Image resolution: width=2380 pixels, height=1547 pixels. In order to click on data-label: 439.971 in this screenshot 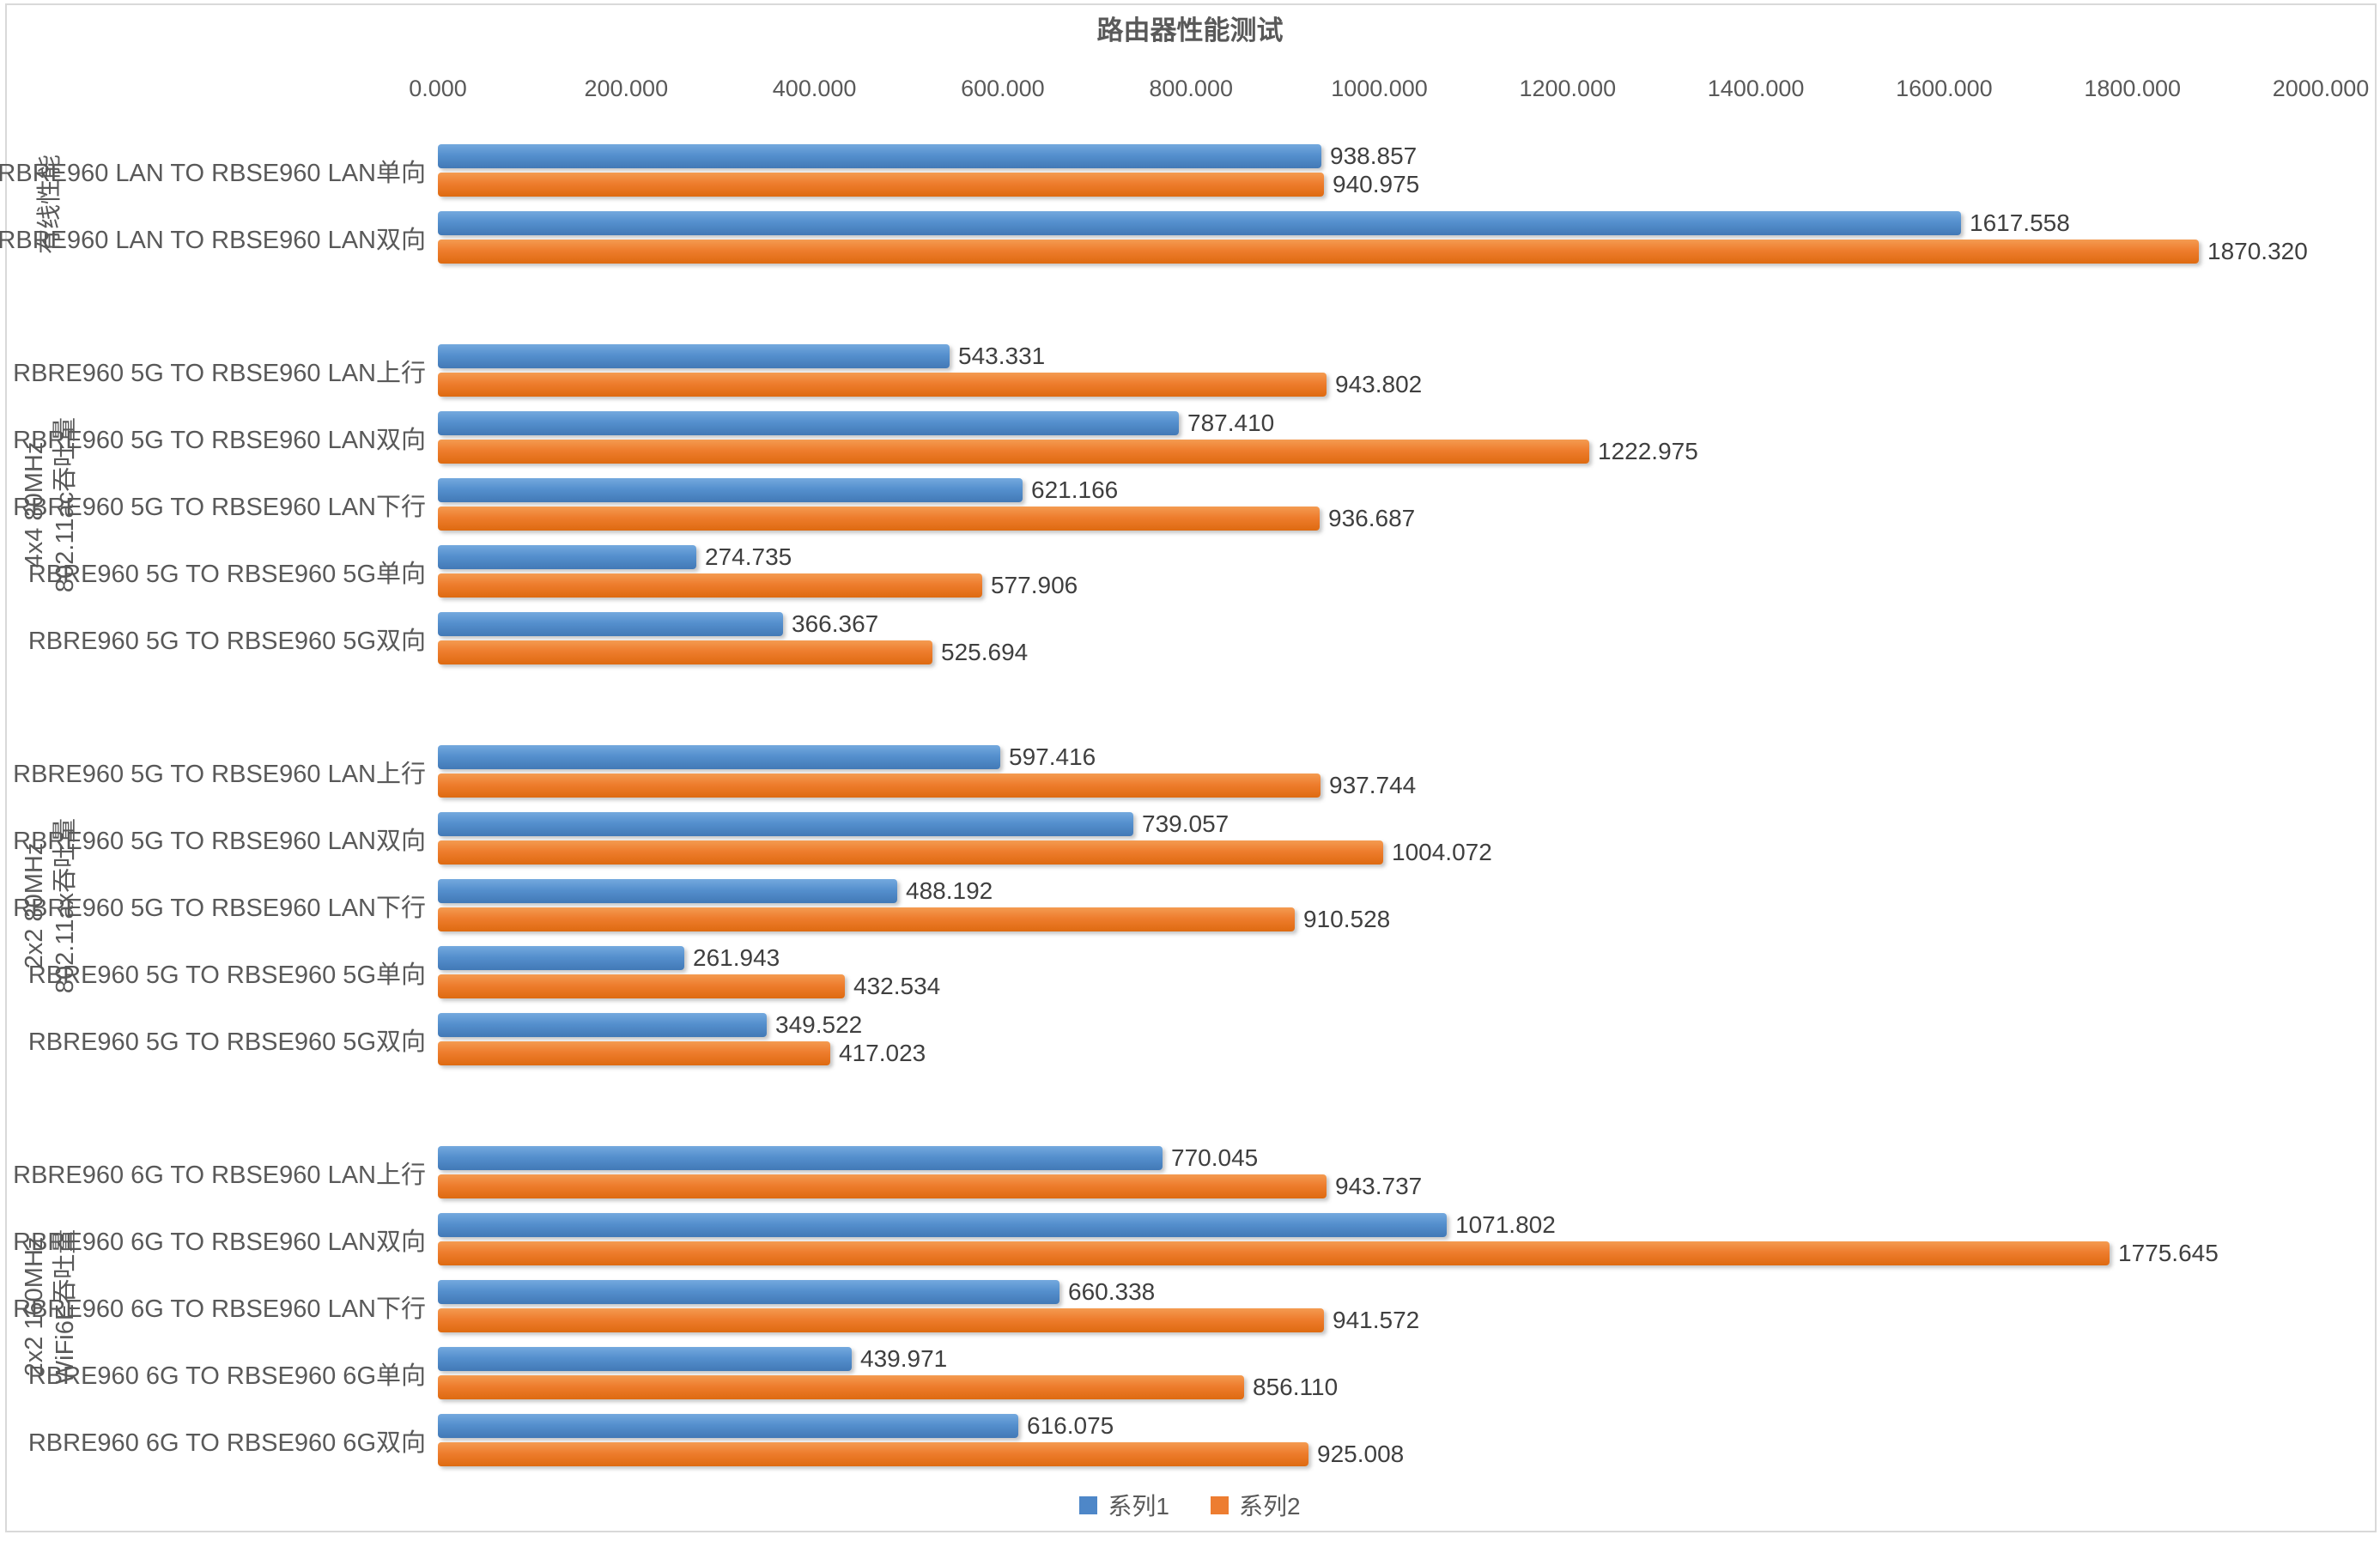, I will do `click(904, 1359)`.